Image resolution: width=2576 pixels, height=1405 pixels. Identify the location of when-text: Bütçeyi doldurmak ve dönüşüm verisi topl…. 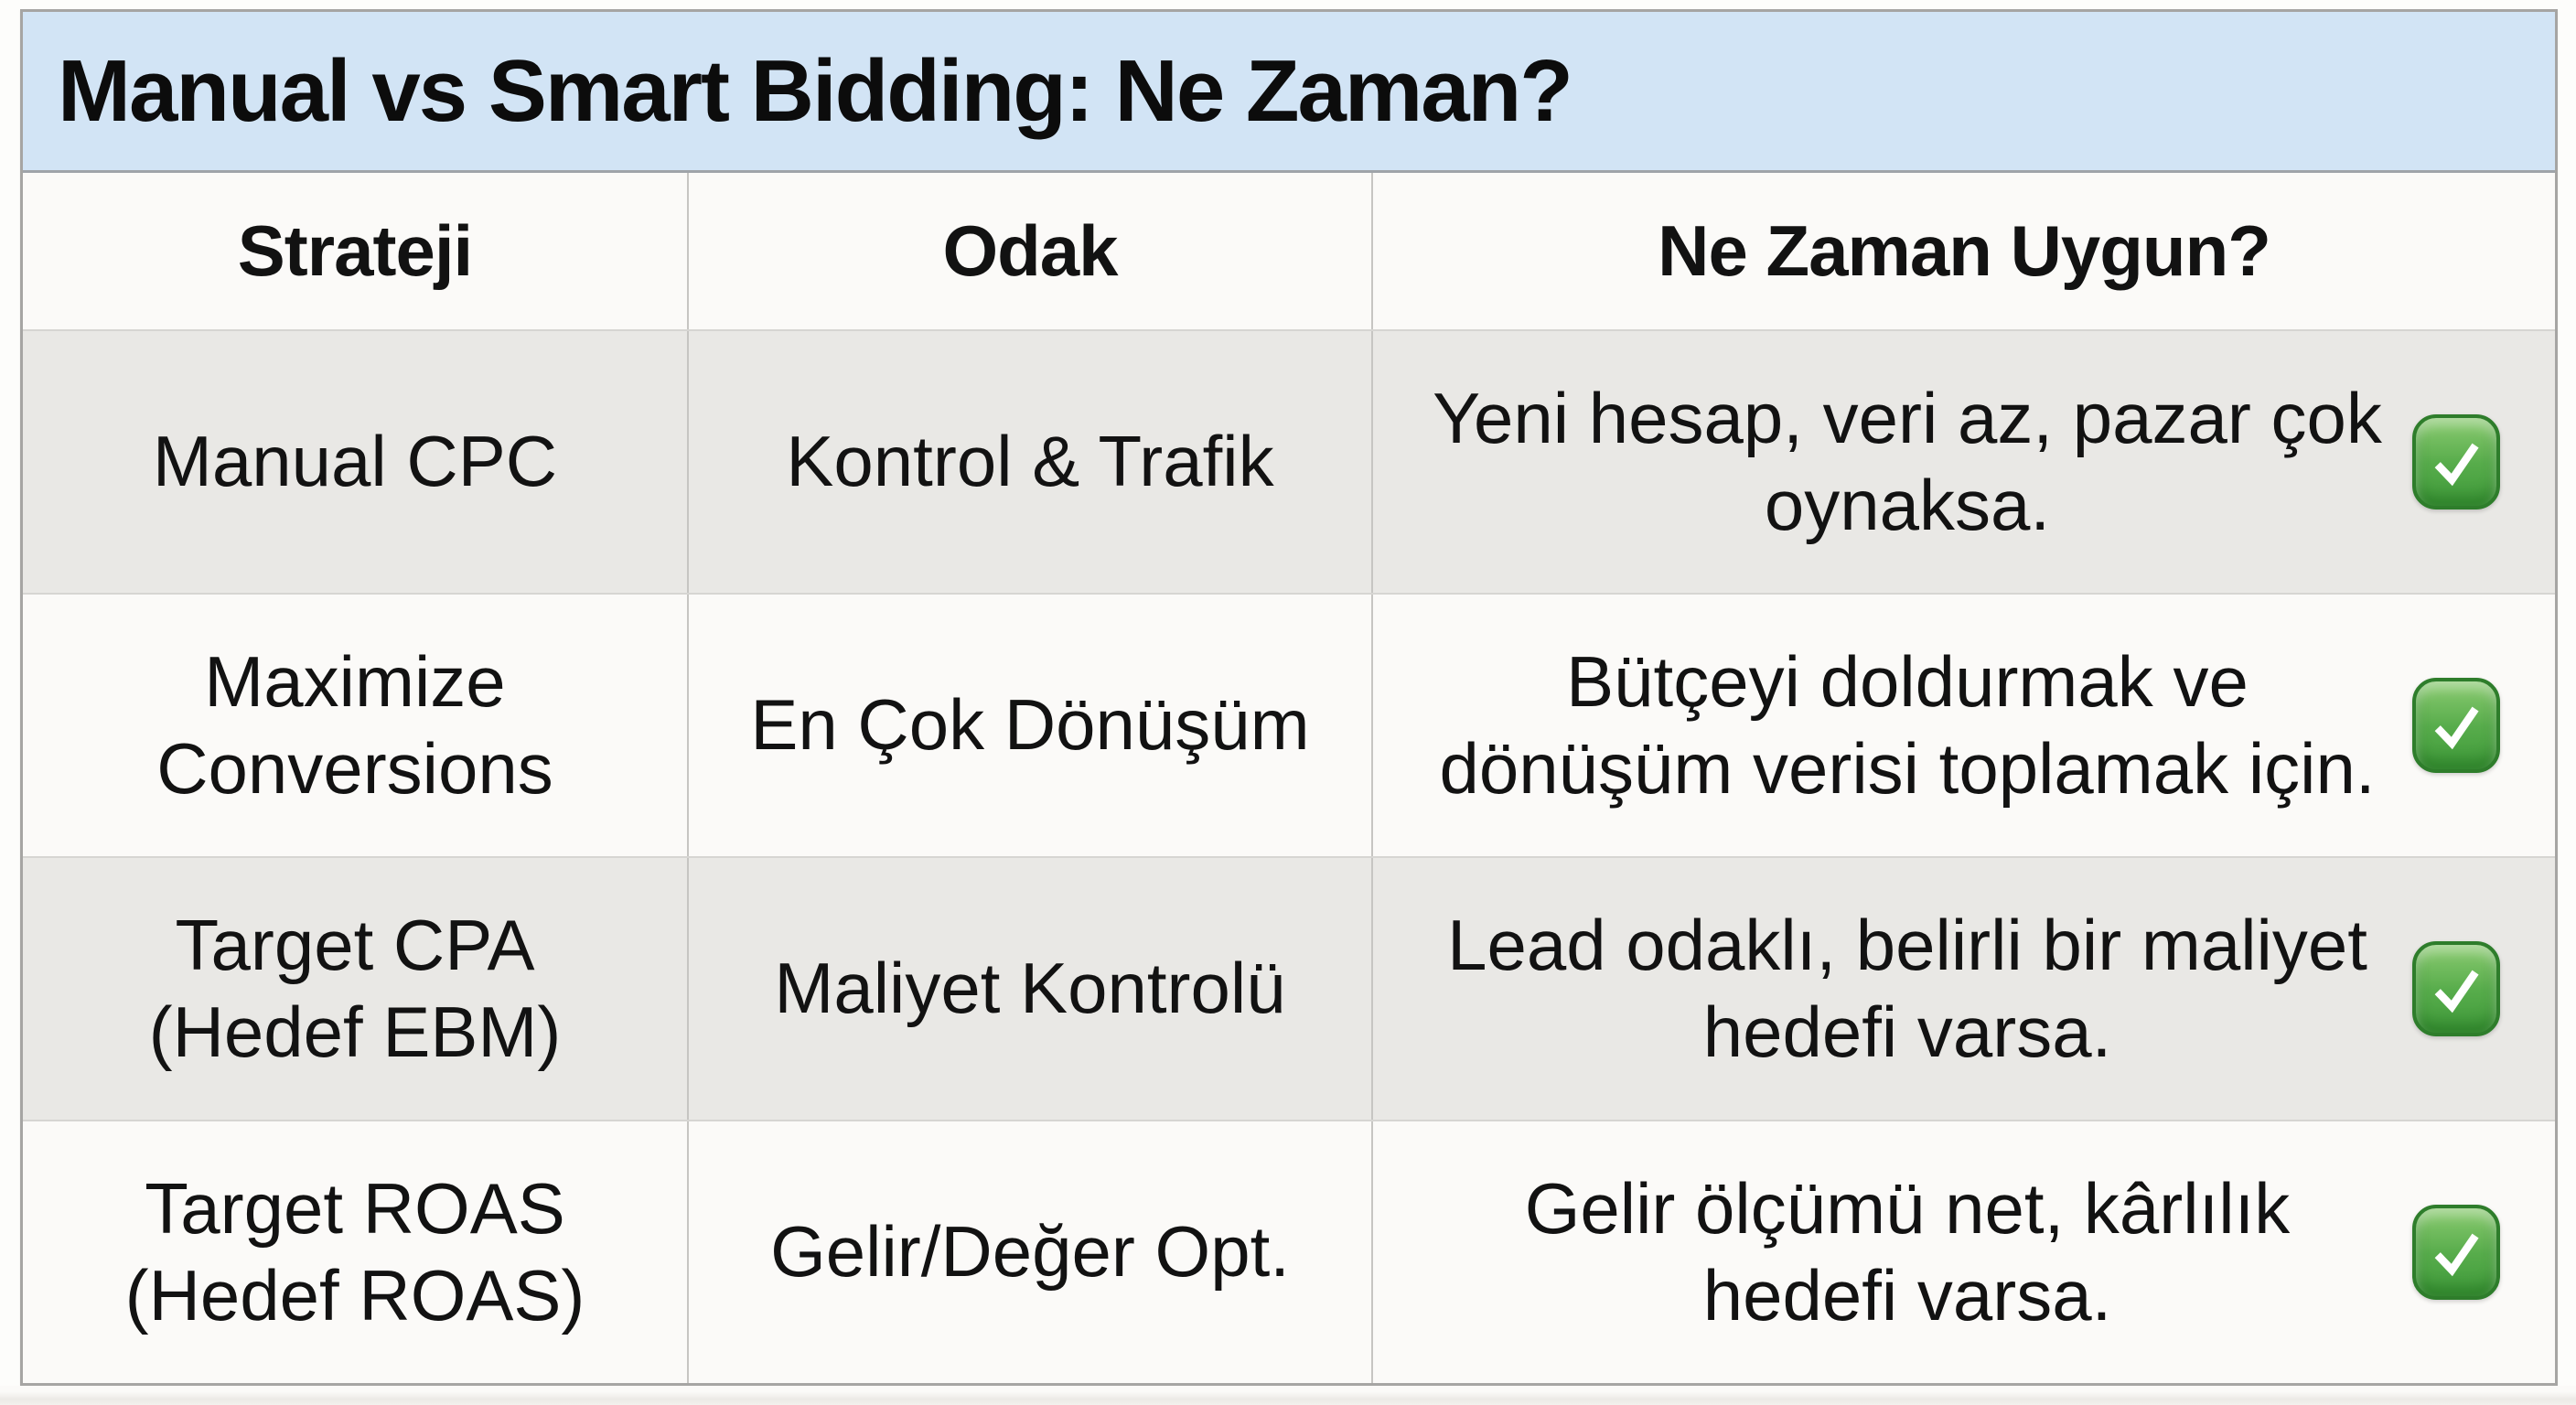
(1908, 724).